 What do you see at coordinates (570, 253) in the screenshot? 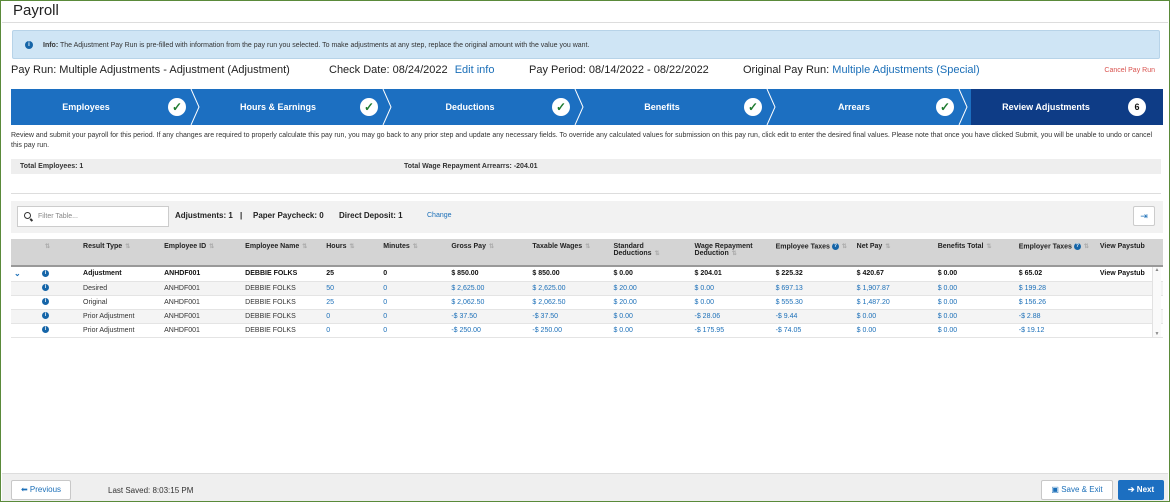
I see `header-taxable-wages: Taxable Wages ⇅` at bounding box center [570, 253].